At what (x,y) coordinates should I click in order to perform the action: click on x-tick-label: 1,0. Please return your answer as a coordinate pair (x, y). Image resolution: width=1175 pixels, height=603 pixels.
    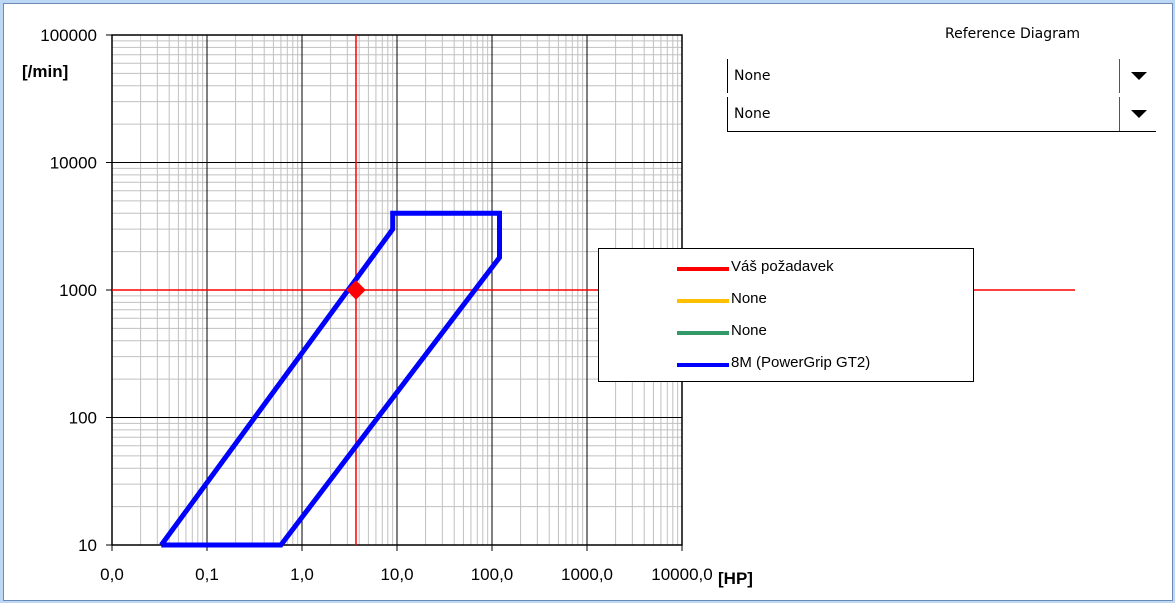
    Looking at the image, I should click on (302, 574).